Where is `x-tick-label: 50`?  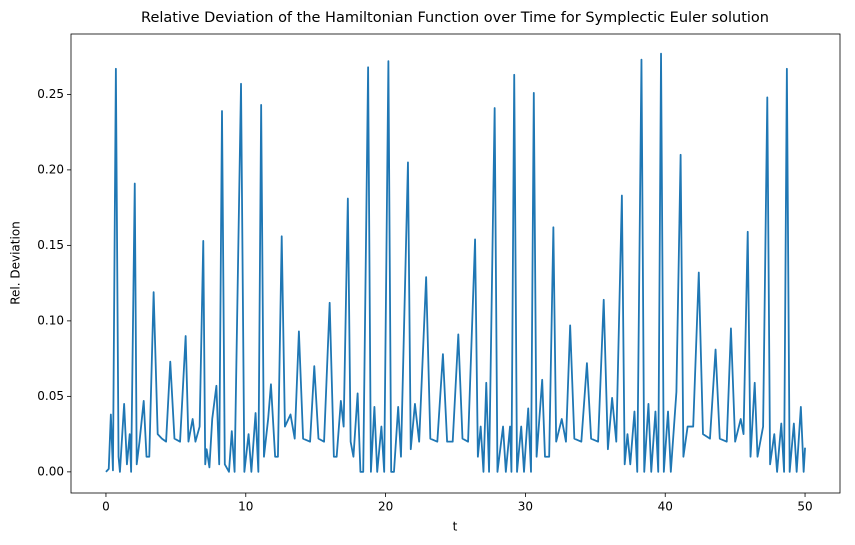 x-tick-label: 50 is located at coordinates (804, 507).